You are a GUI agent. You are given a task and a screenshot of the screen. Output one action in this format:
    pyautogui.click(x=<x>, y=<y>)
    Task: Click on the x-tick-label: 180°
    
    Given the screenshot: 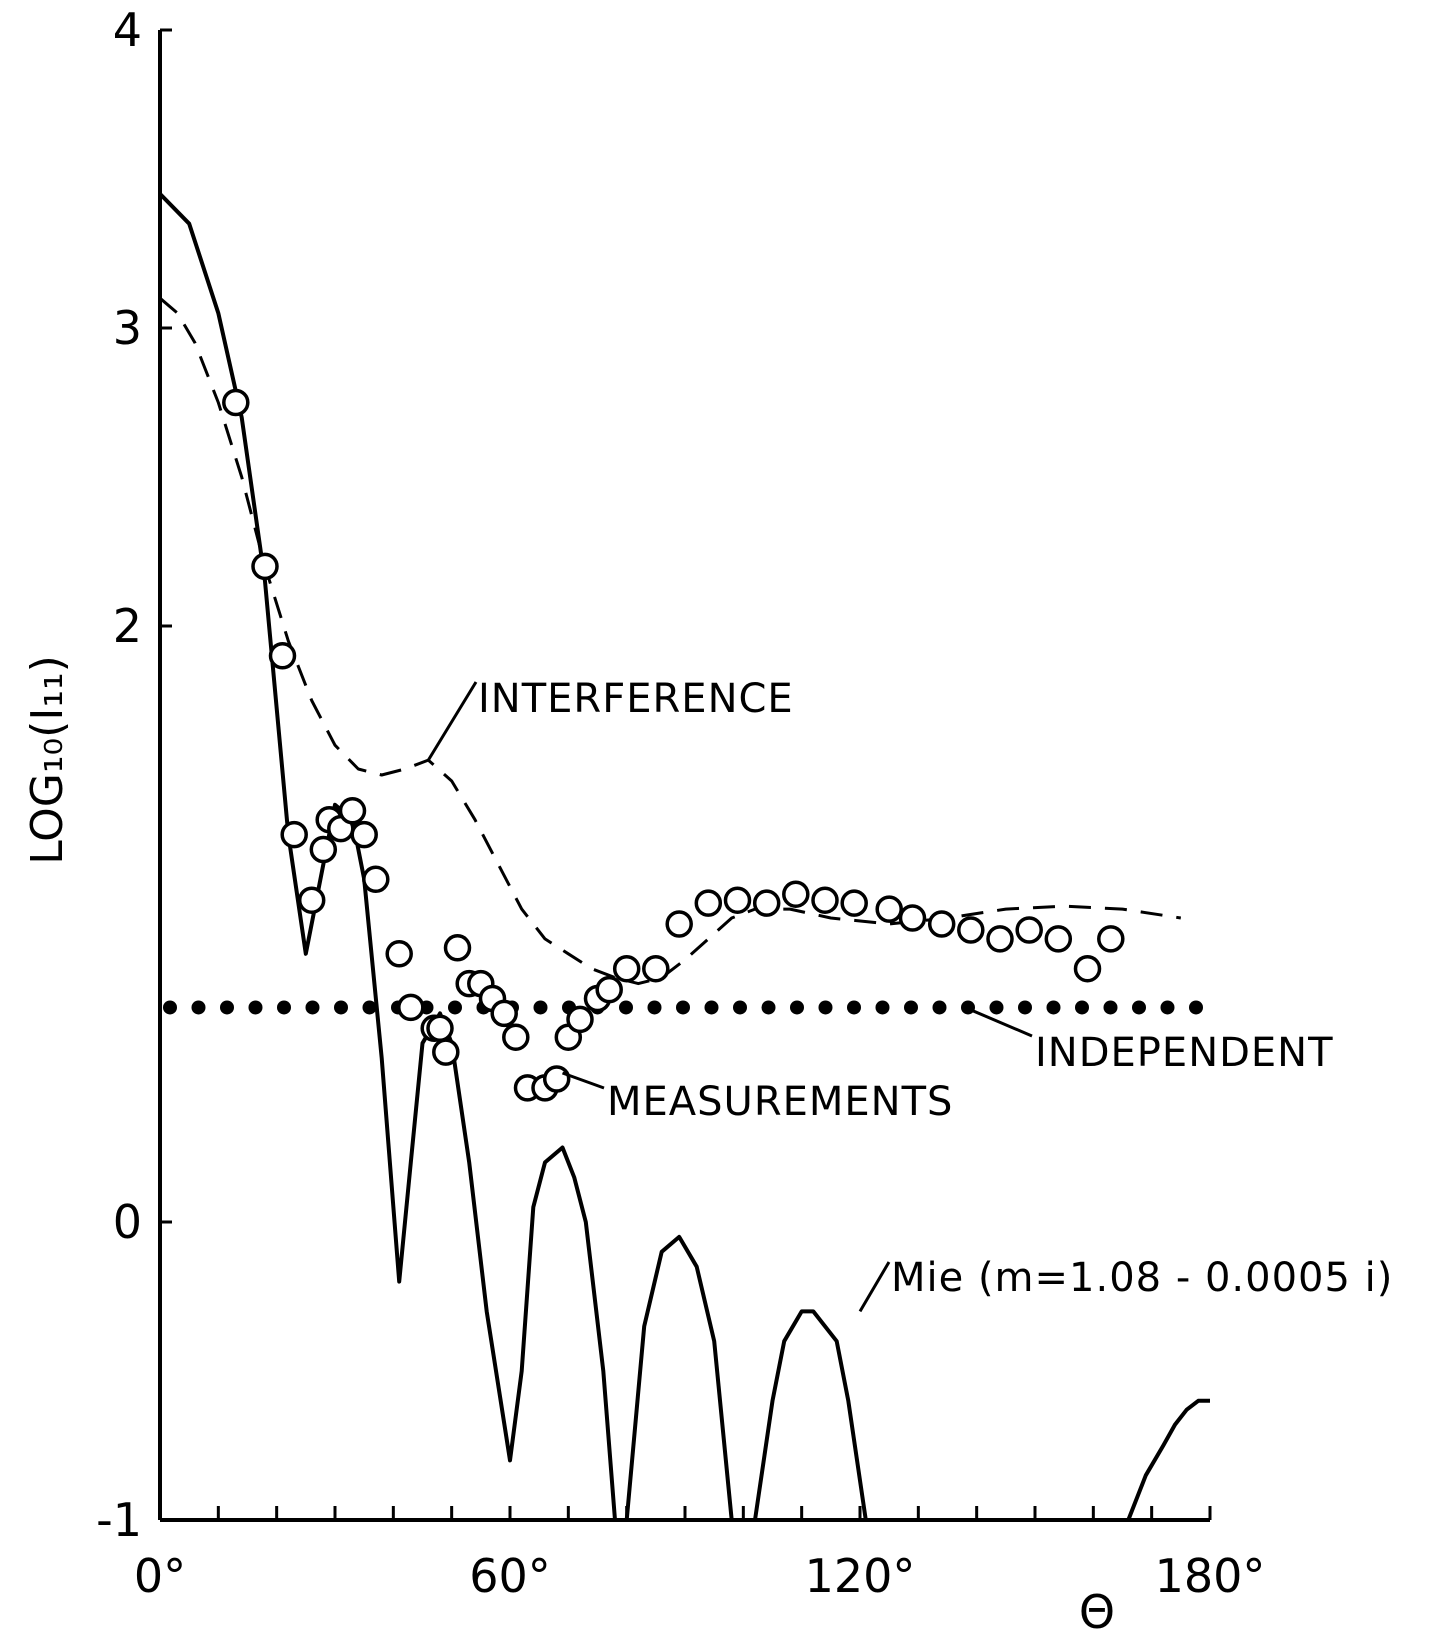 What is the action you would take?
    pyautogui.click(x=1210, y=1576)
    